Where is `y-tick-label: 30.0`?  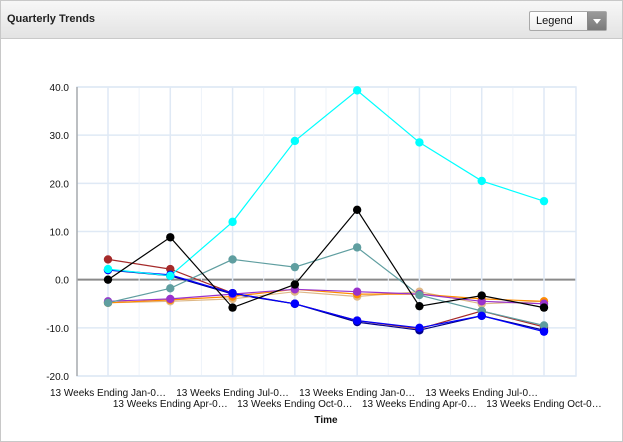 y-tick-label: 30.0 is located at coordinates (60, 136).